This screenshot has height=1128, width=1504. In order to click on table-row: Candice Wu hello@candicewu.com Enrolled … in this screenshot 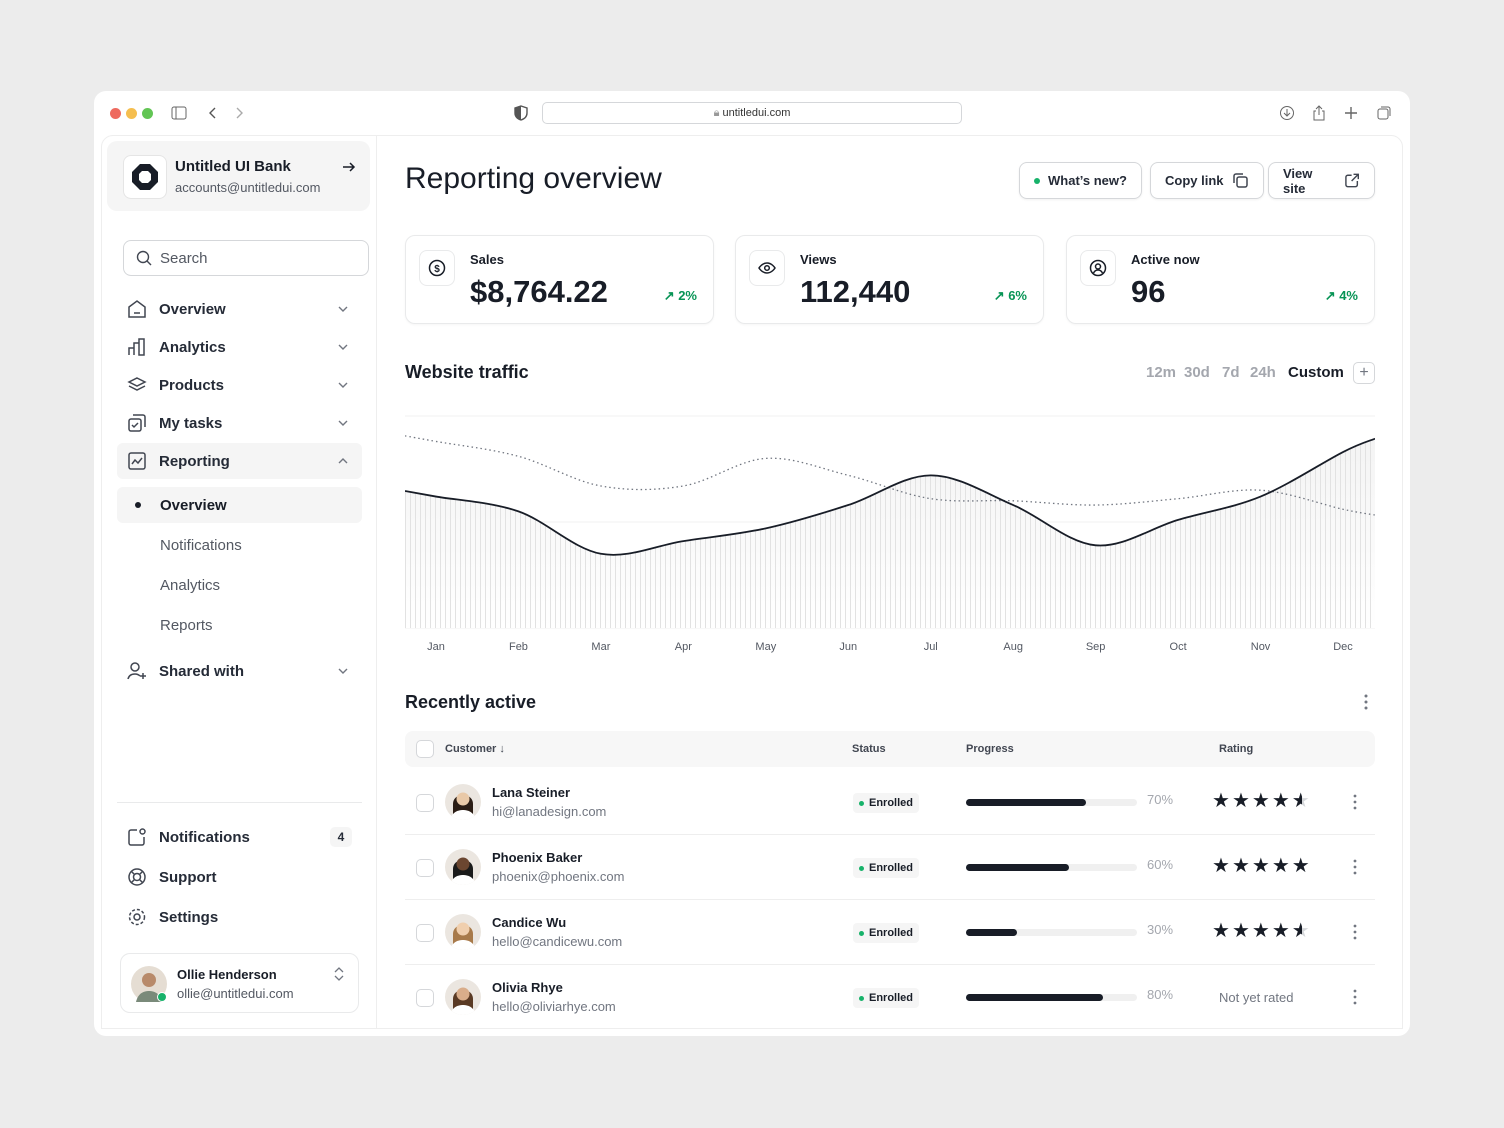, I will do `click(890, 932)`.